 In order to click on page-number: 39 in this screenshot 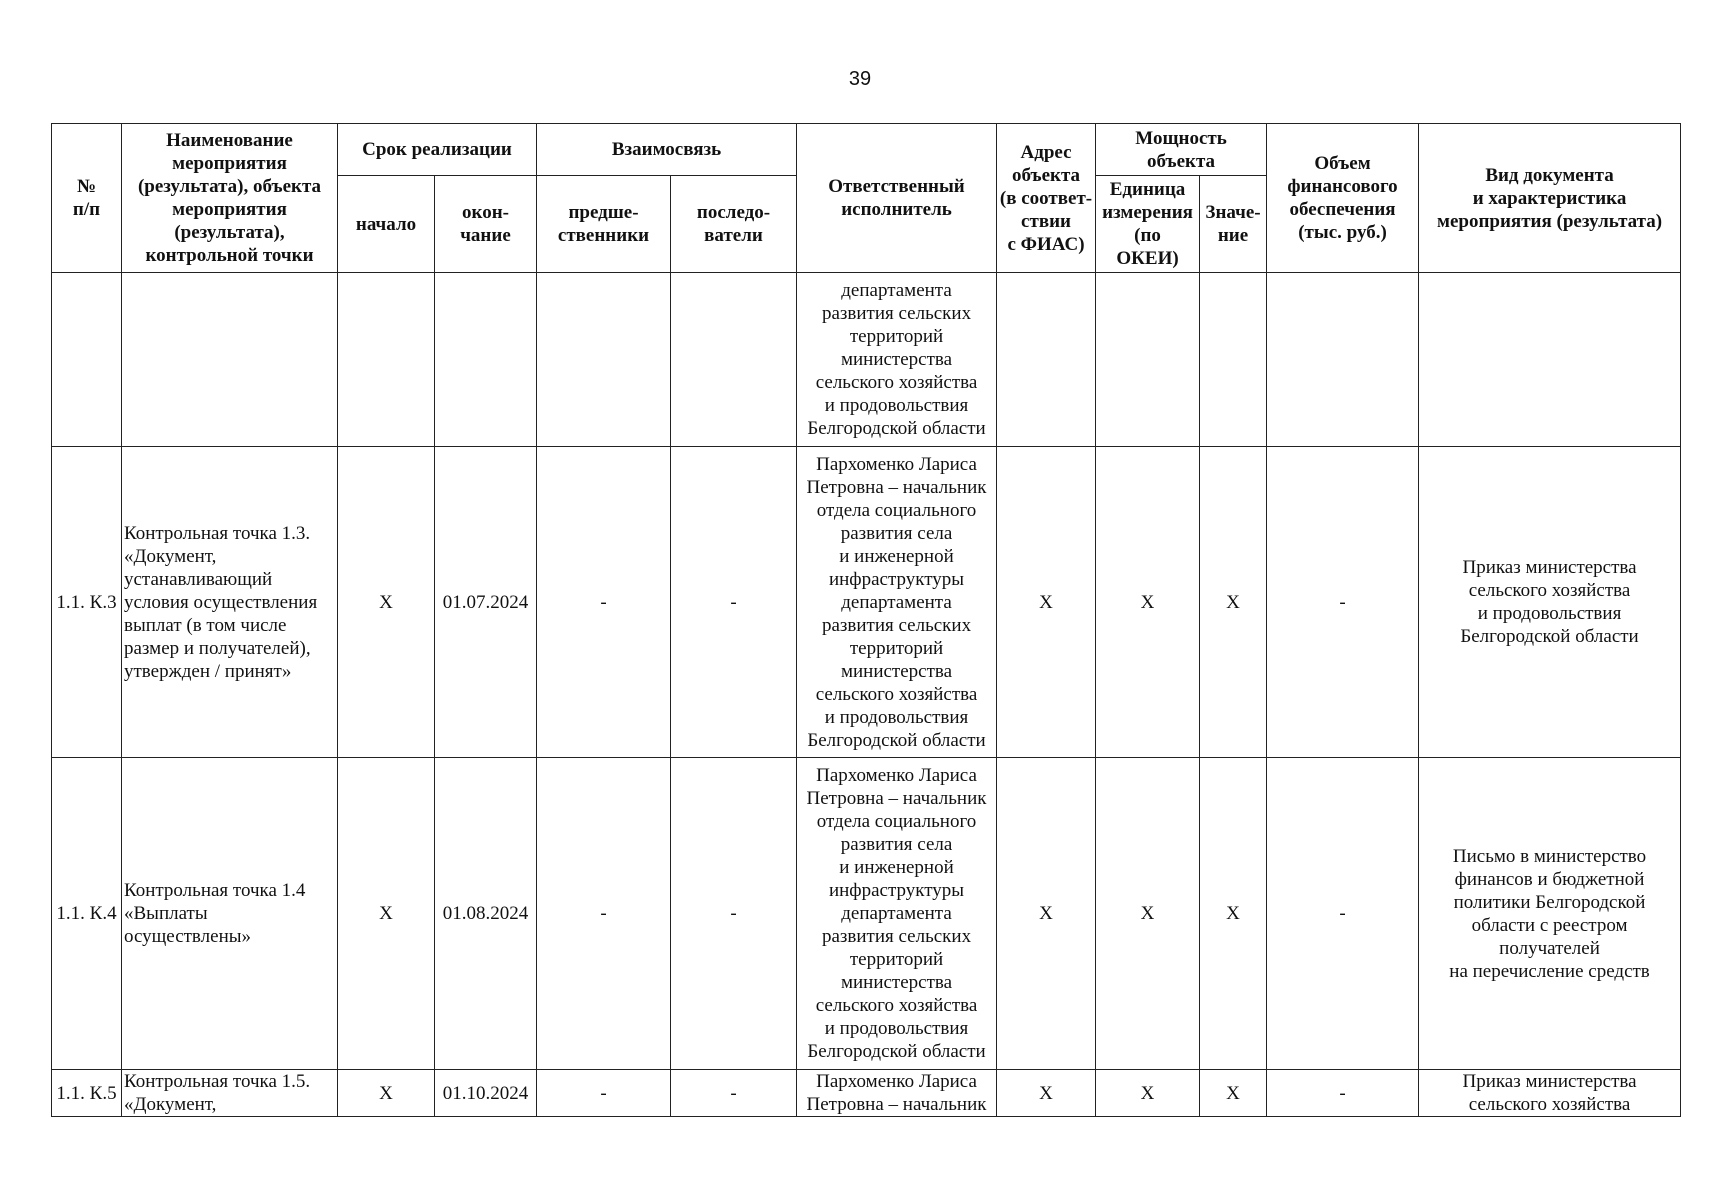, I will do `click(860, 79)`.